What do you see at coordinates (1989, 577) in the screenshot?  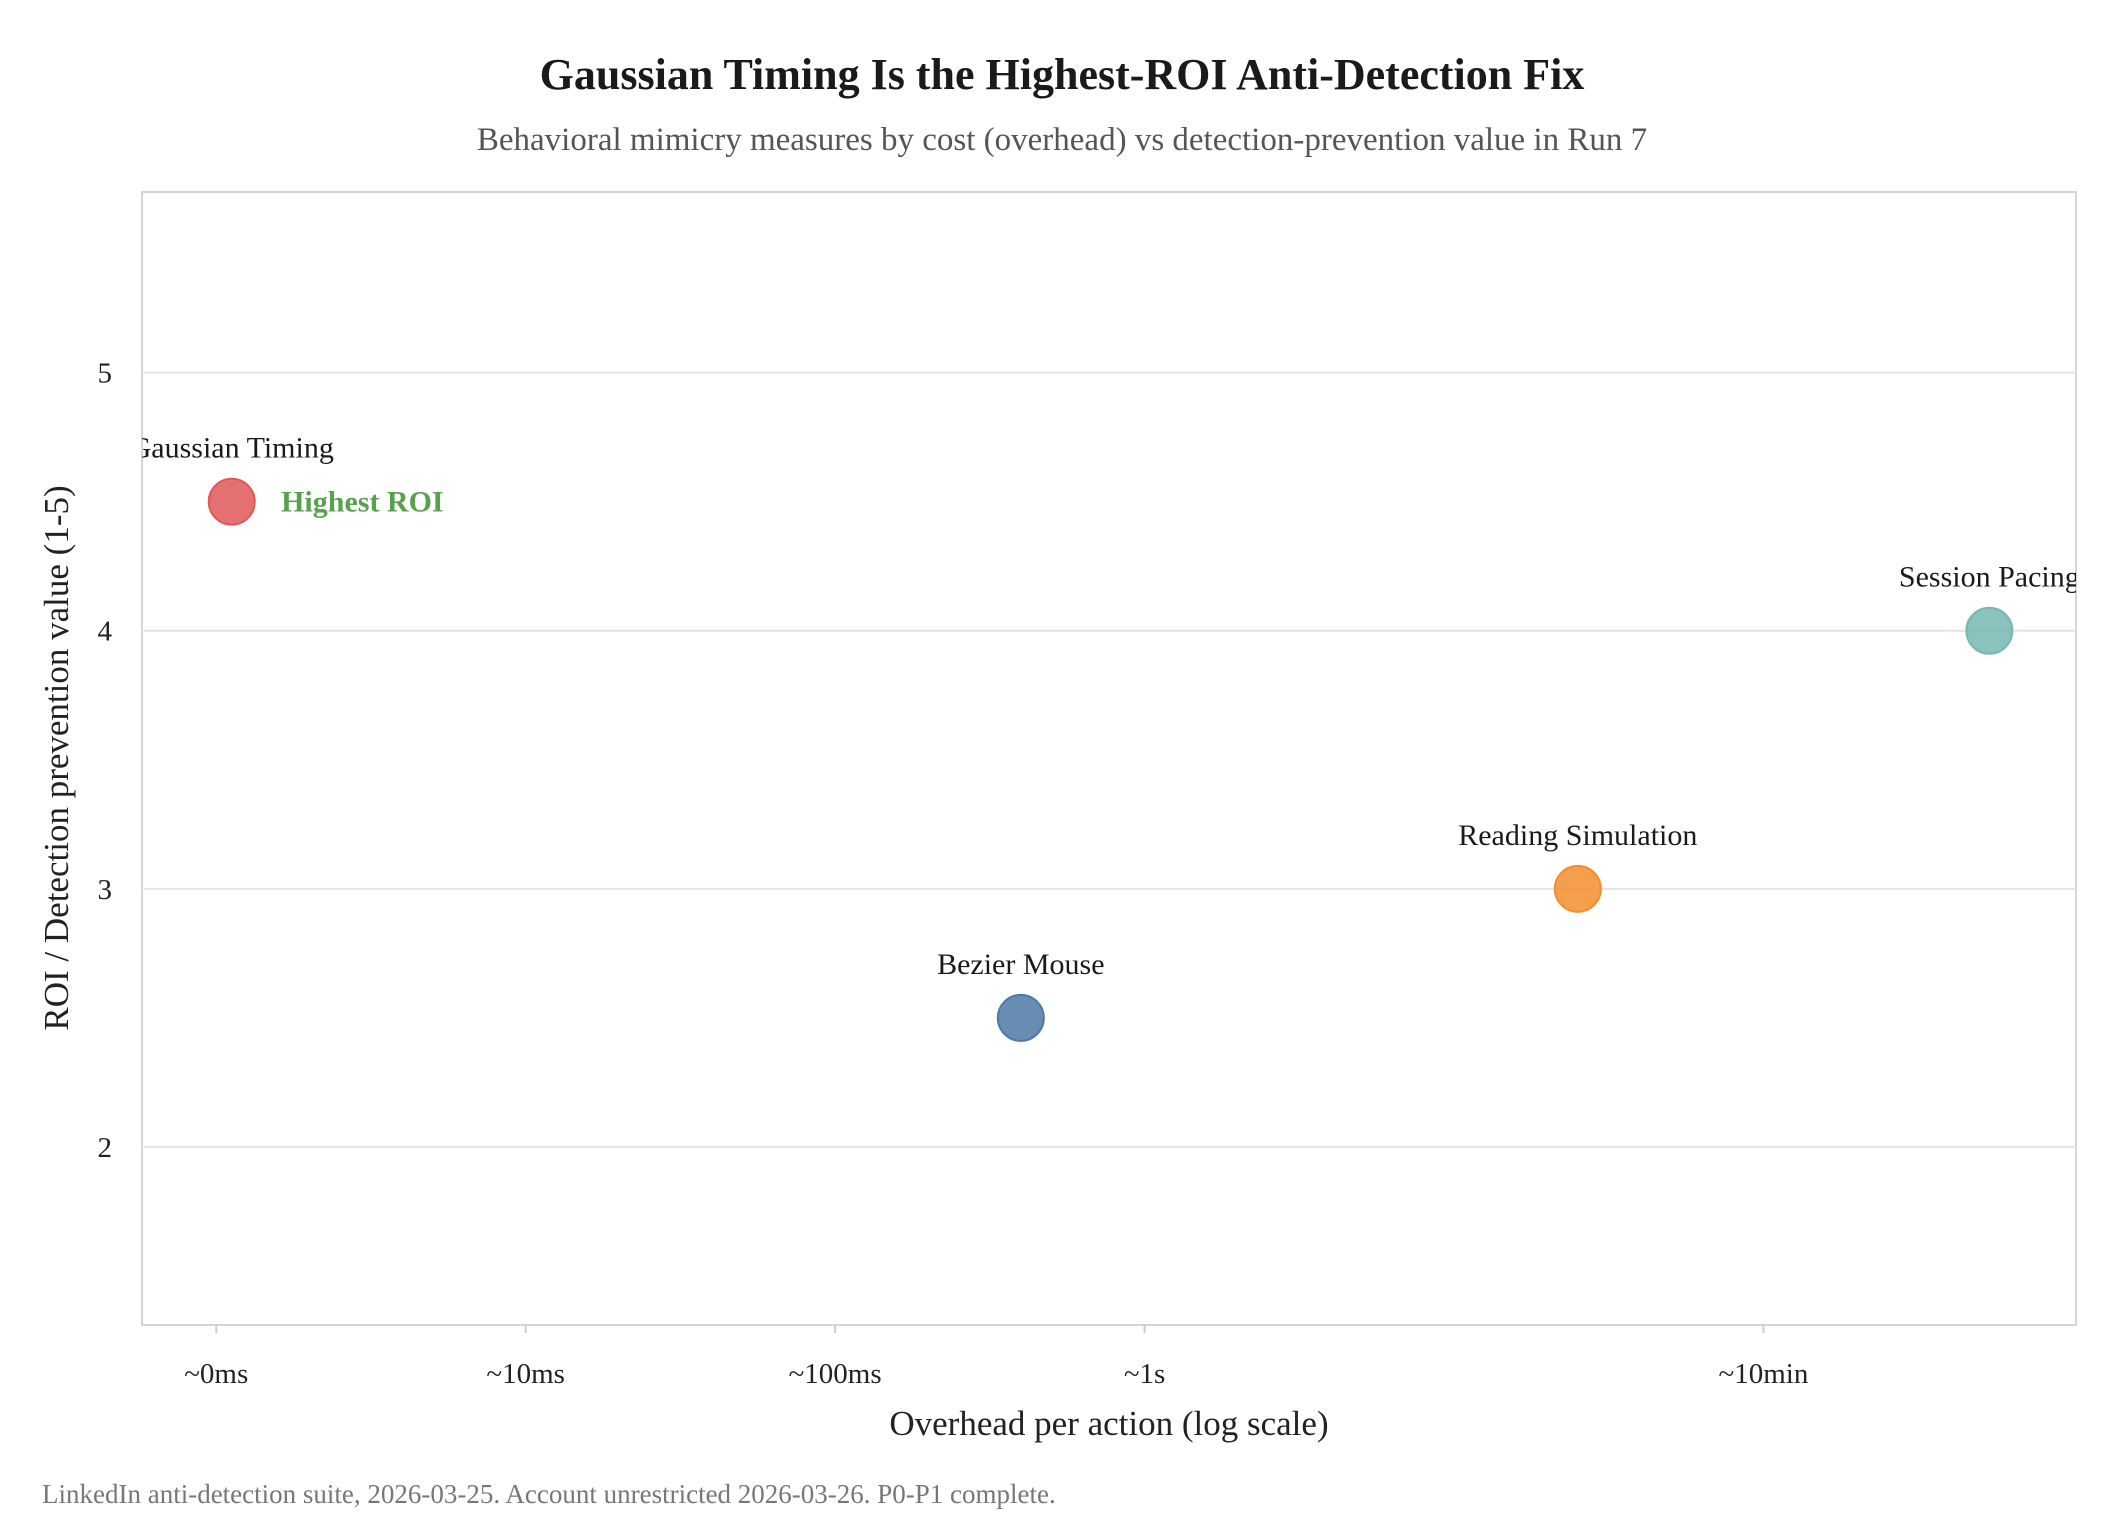 I see `point-label: Session Pacing` at bounding box center [1989, 577].